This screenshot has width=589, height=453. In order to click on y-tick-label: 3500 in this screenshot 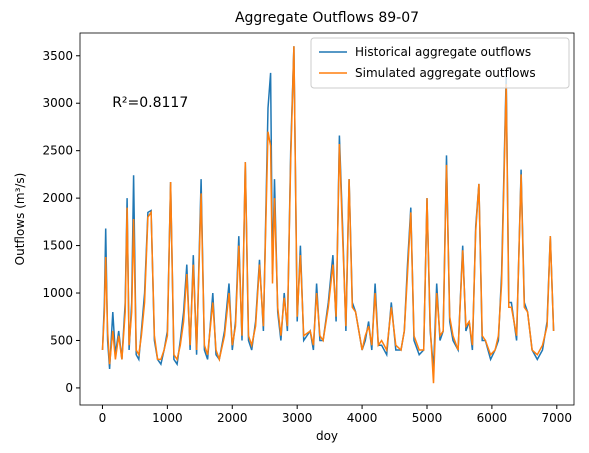, I will do `click(57, 56)`.